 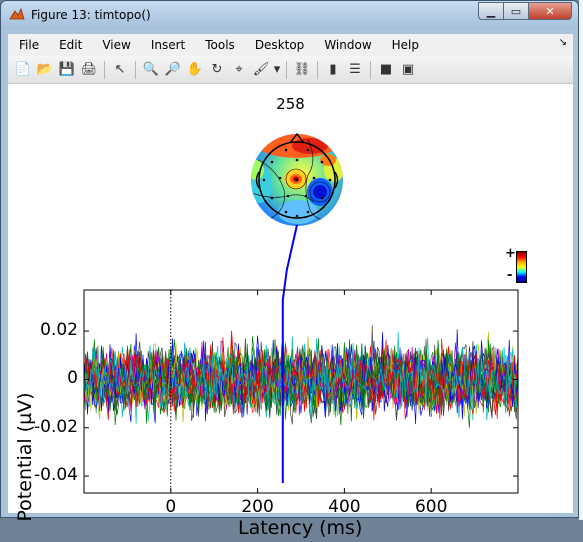 What do you see at coordinates (333, 69) in the screenshot?
I see `insert-colorbar-icon: ▮` at bounding box center [333, 69].